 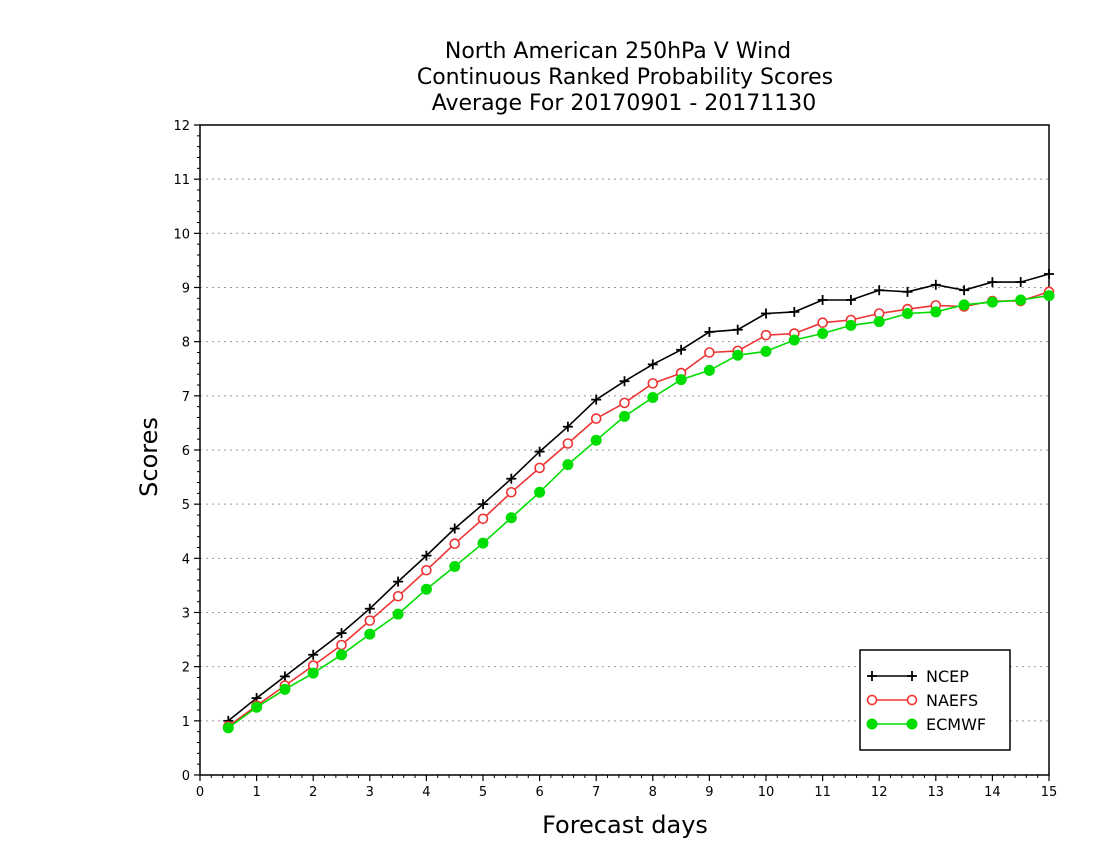 What do you see at coordinates (186, 668) in the screenshot?
I see `y-tick-label: 2` at bounding box center [186, 668].